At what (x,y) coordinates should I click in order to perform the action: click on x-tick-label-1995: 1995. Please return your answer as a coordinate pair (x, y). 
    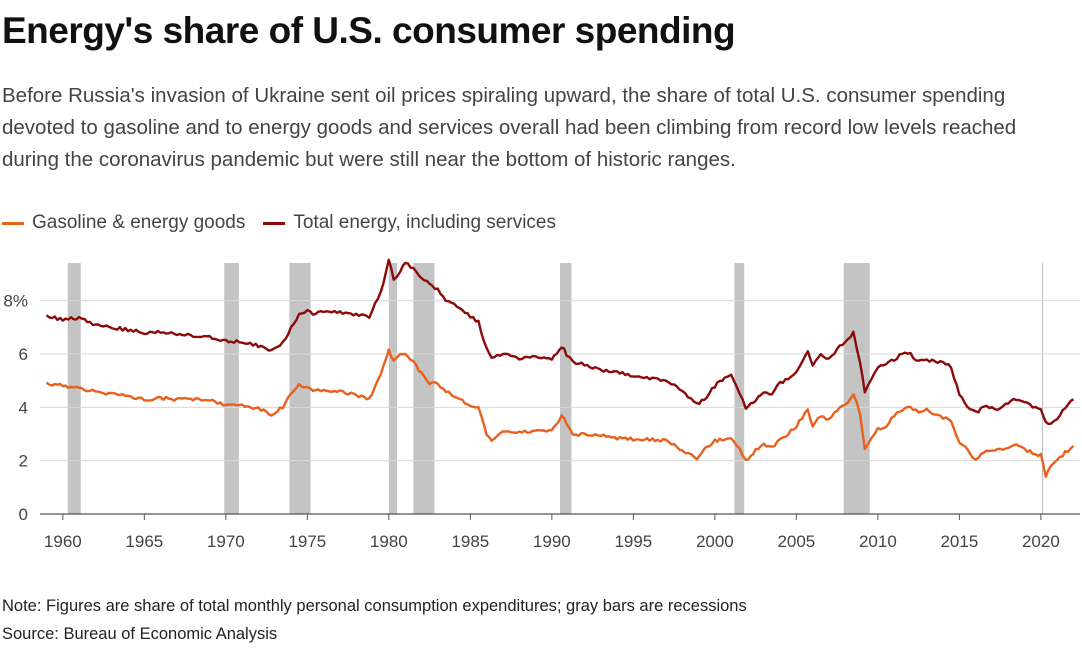
    Looking at the image, I should click on (633, 541).